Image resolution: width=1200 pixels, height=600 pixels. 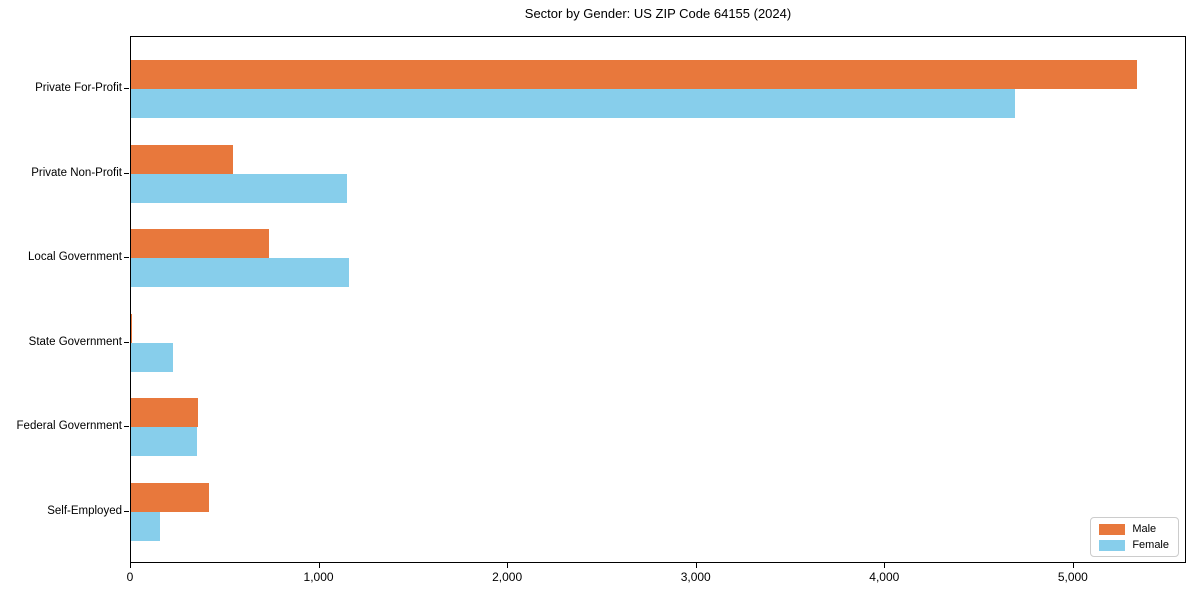 What do you see at coordinates (1112, 545) in the screenshot?
I see `female-swatch` at bounding box center [1112, 545].